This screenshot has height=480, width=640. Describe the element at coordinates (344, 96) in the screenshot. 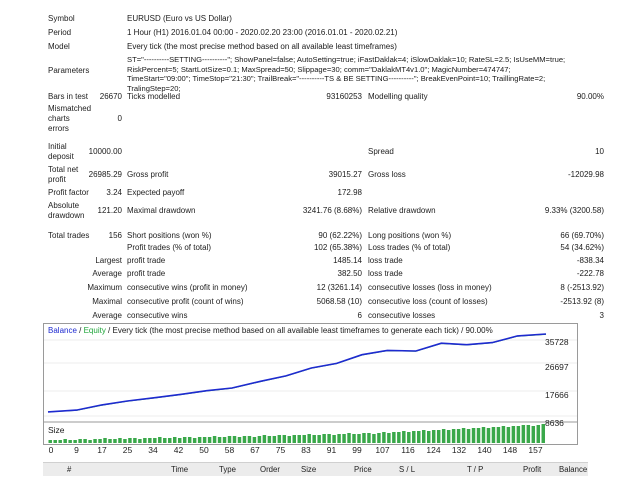

I see `ticks-value: 93160253` at that location.